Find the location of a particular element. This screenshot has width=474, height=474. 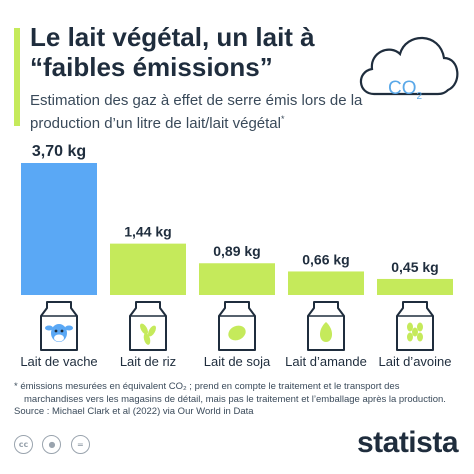

category-label-2: Lait de riz is located at coordinates (148, 361).